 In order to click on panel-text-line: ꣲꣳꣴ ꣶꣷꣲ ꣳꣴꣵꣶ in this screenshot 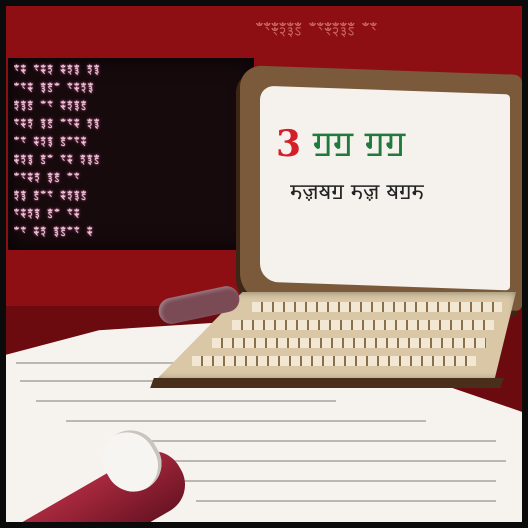, I will do `click(54, 87)`.